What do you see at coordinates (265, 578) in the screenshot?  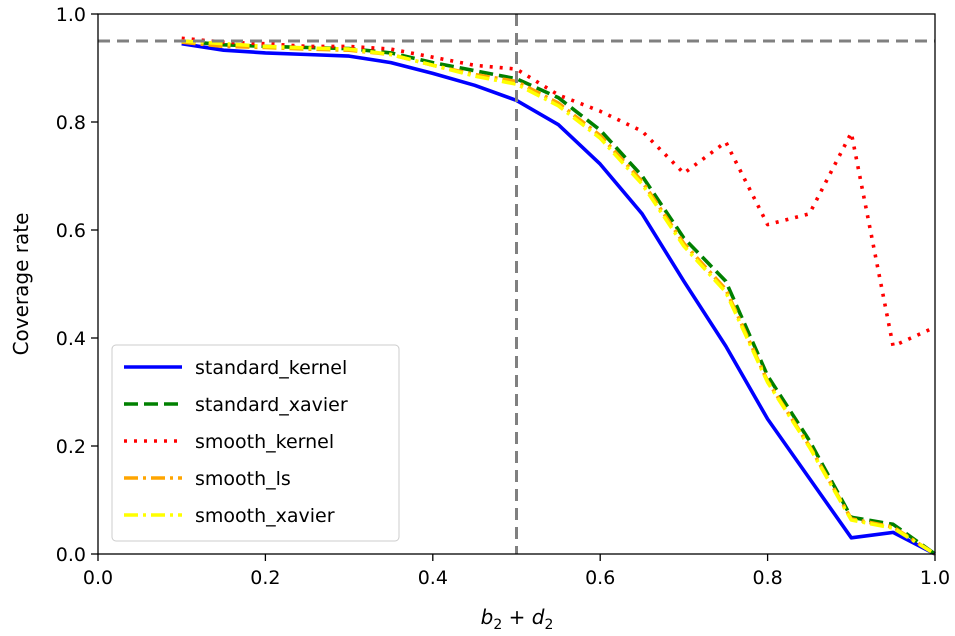 I see `x-tick-label: 0.2` at bounding box center [265, 578].